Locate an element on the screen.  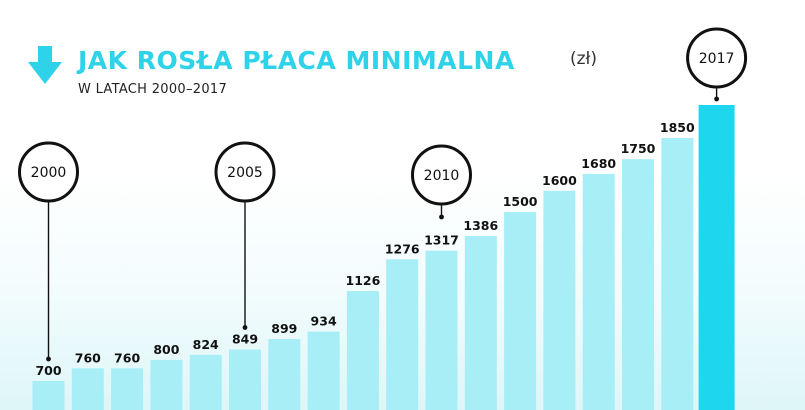
value-label-2007: 934 is located at coordinates (324, 321).